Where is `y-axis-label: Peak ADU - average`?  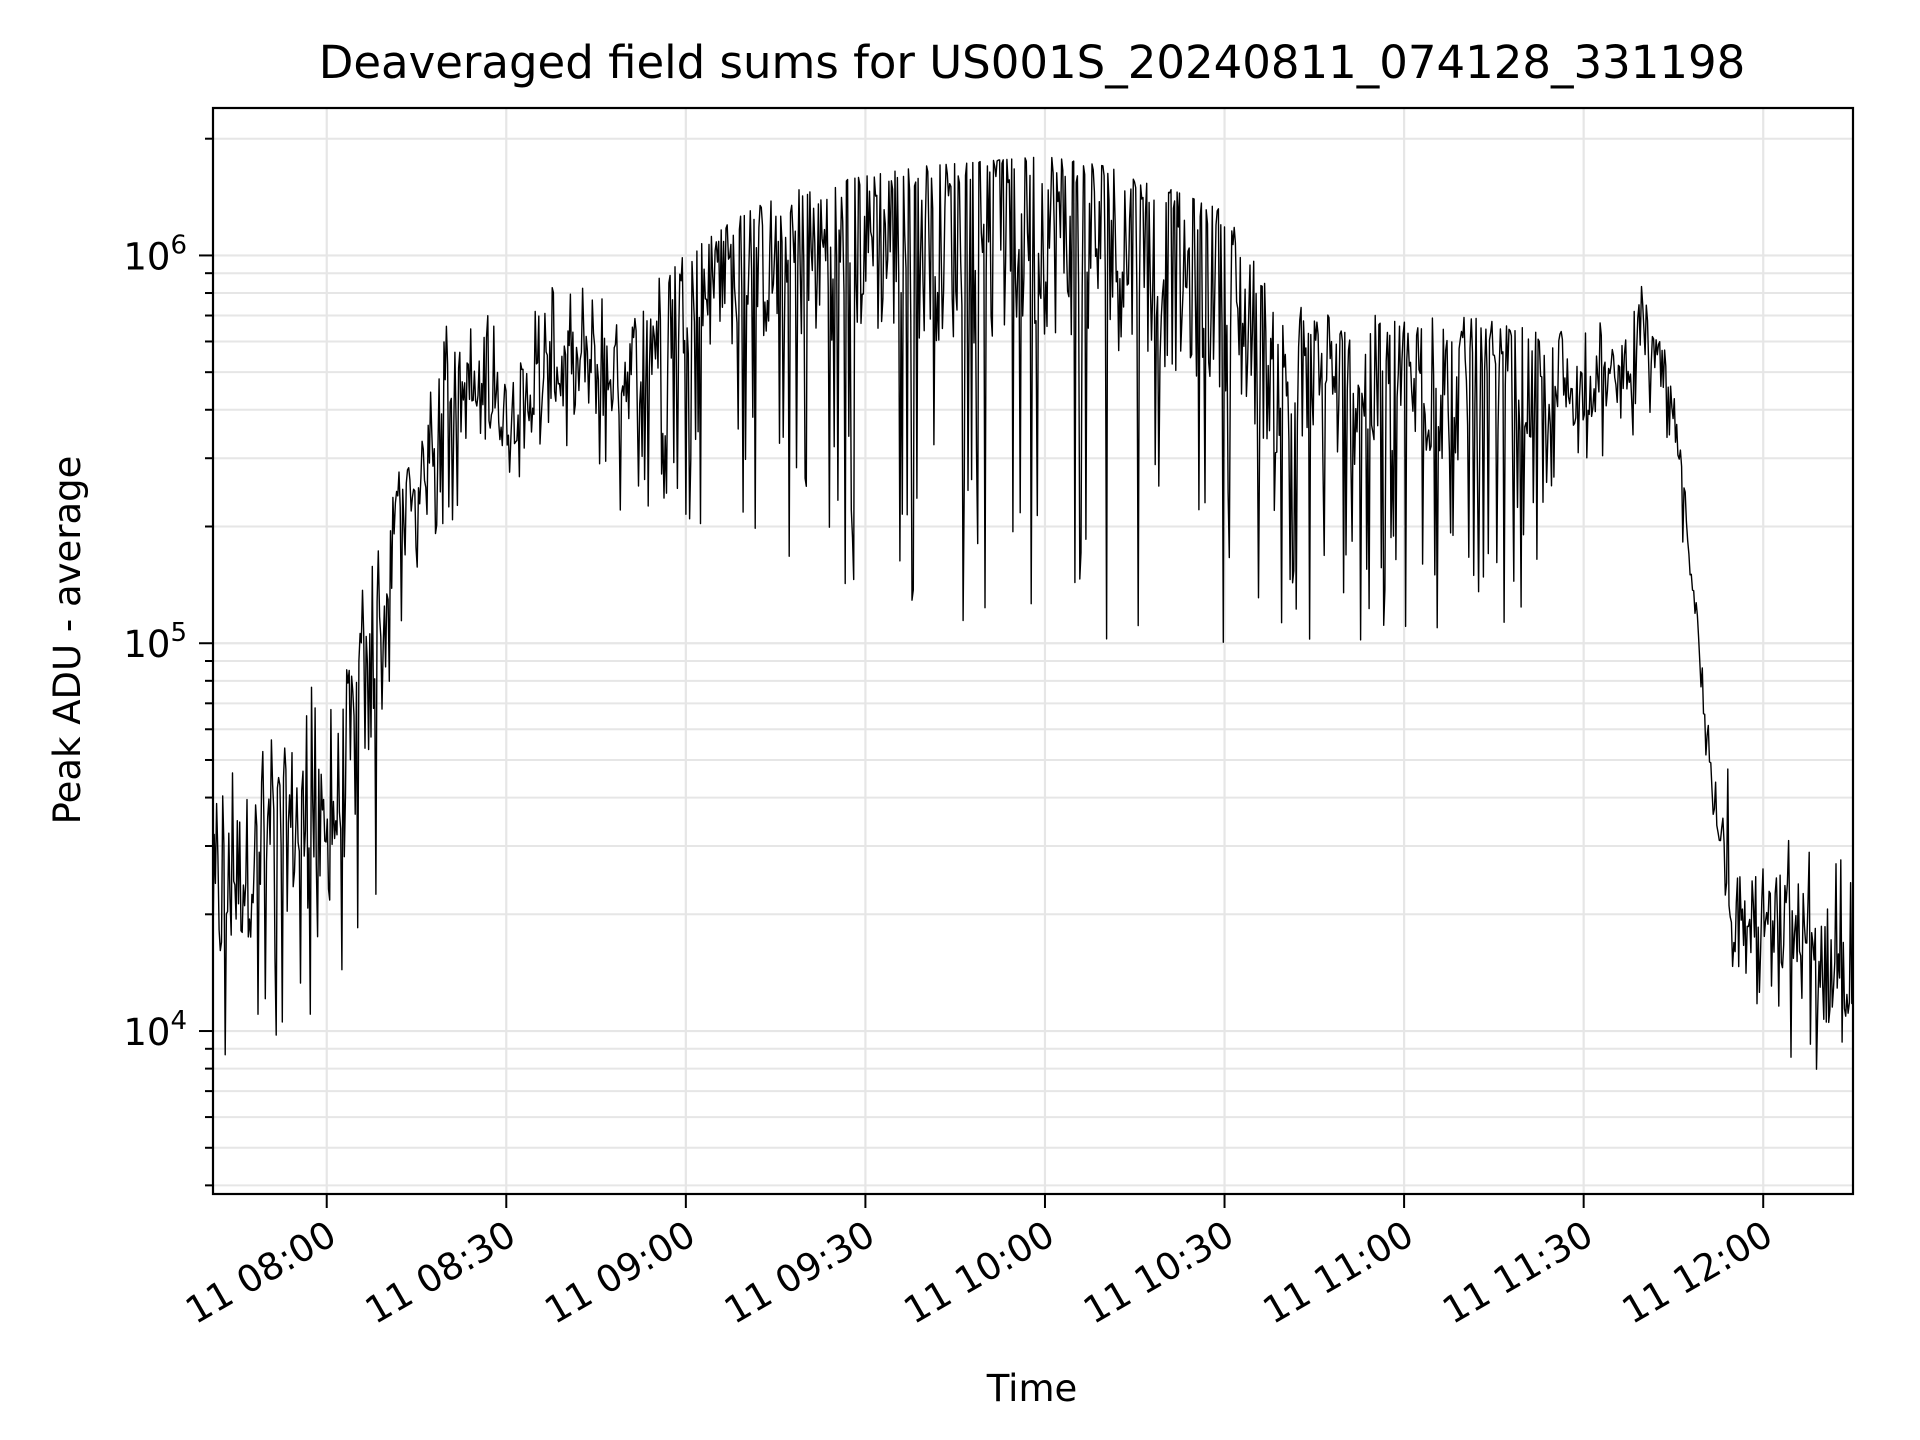
y-axis-label: Peak ADU - average is located at coordinates (67, 640).